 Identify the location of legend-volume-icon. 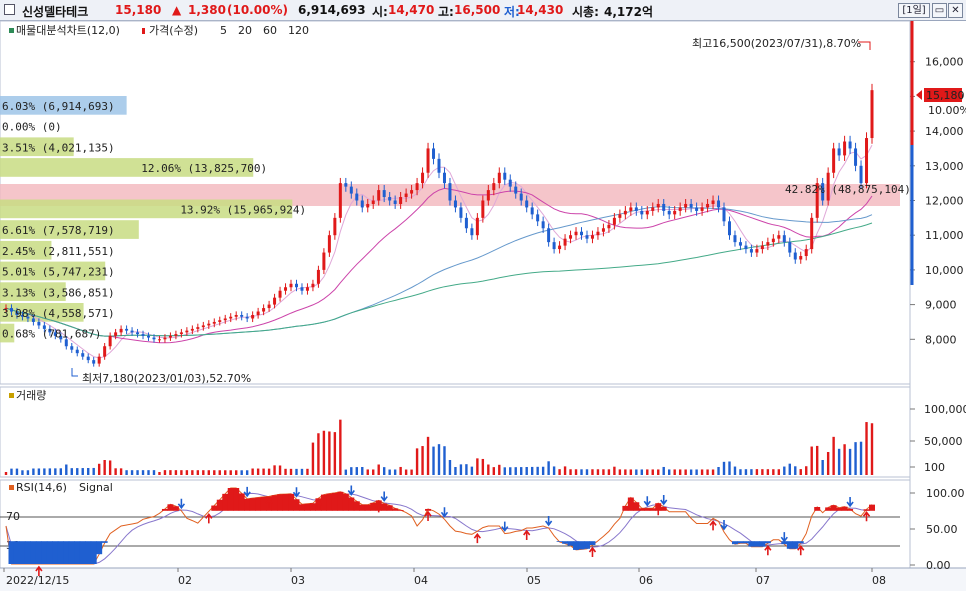
(11, 395).